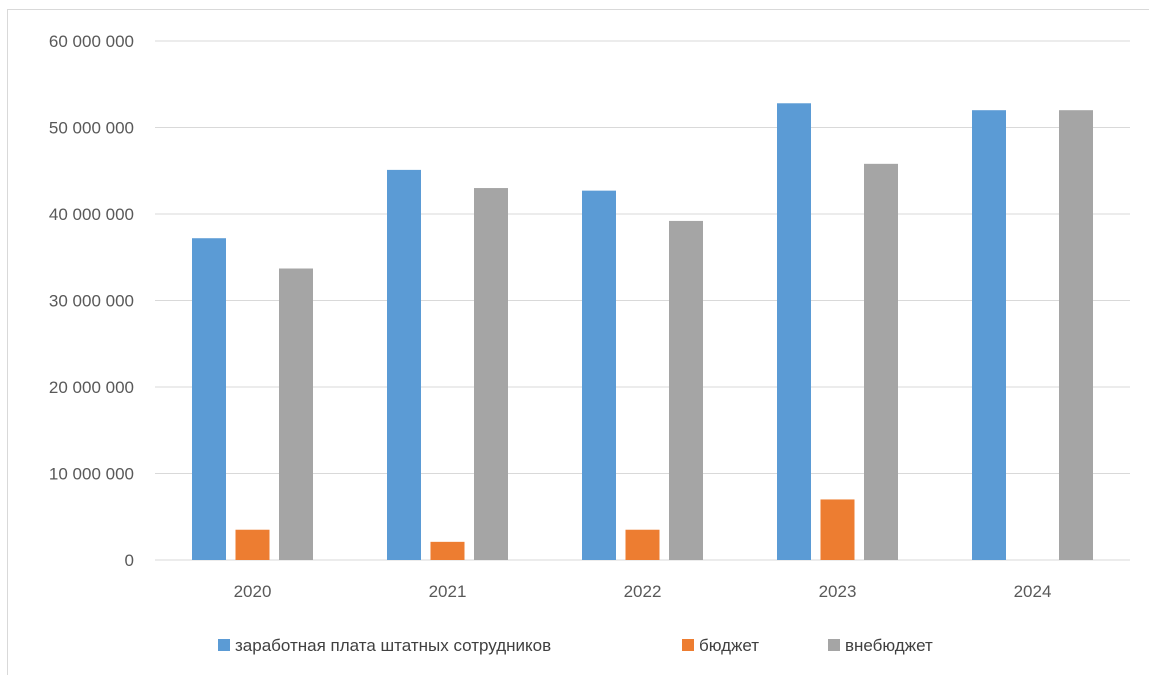 The height and width of the screenshot is (677, 1151). What do you see at coordinates (91, 41) in the screenshot?
I see `y-tick-label: 60 000 000` at bounding box center [91, 41].